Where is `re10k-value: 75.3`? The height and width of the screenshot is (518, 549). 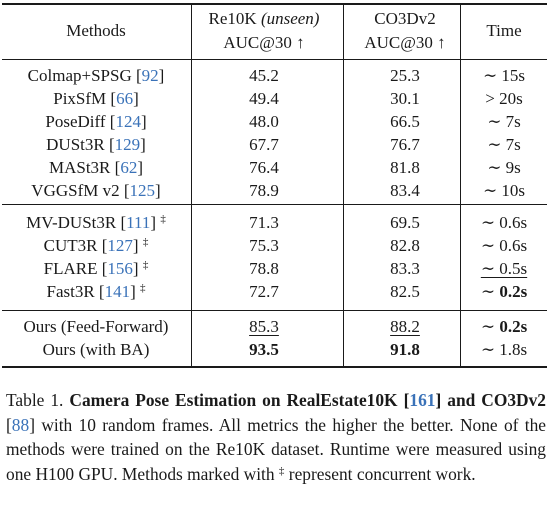 re10k-value: 75.3 is located at coordinates (264, 245).